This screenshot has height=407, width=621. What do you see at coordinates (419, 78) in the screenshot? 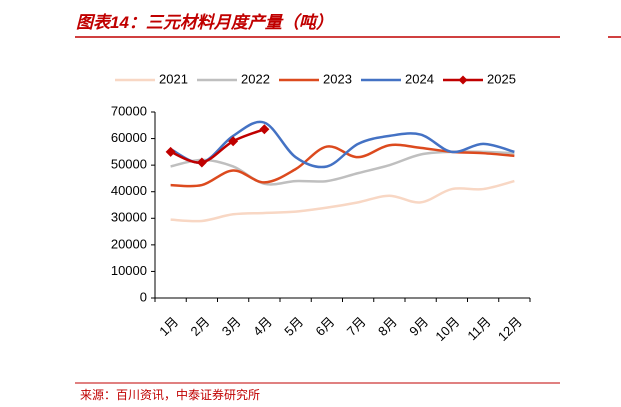
I see `legend-label: 2024` at bounding box center [419, 78].